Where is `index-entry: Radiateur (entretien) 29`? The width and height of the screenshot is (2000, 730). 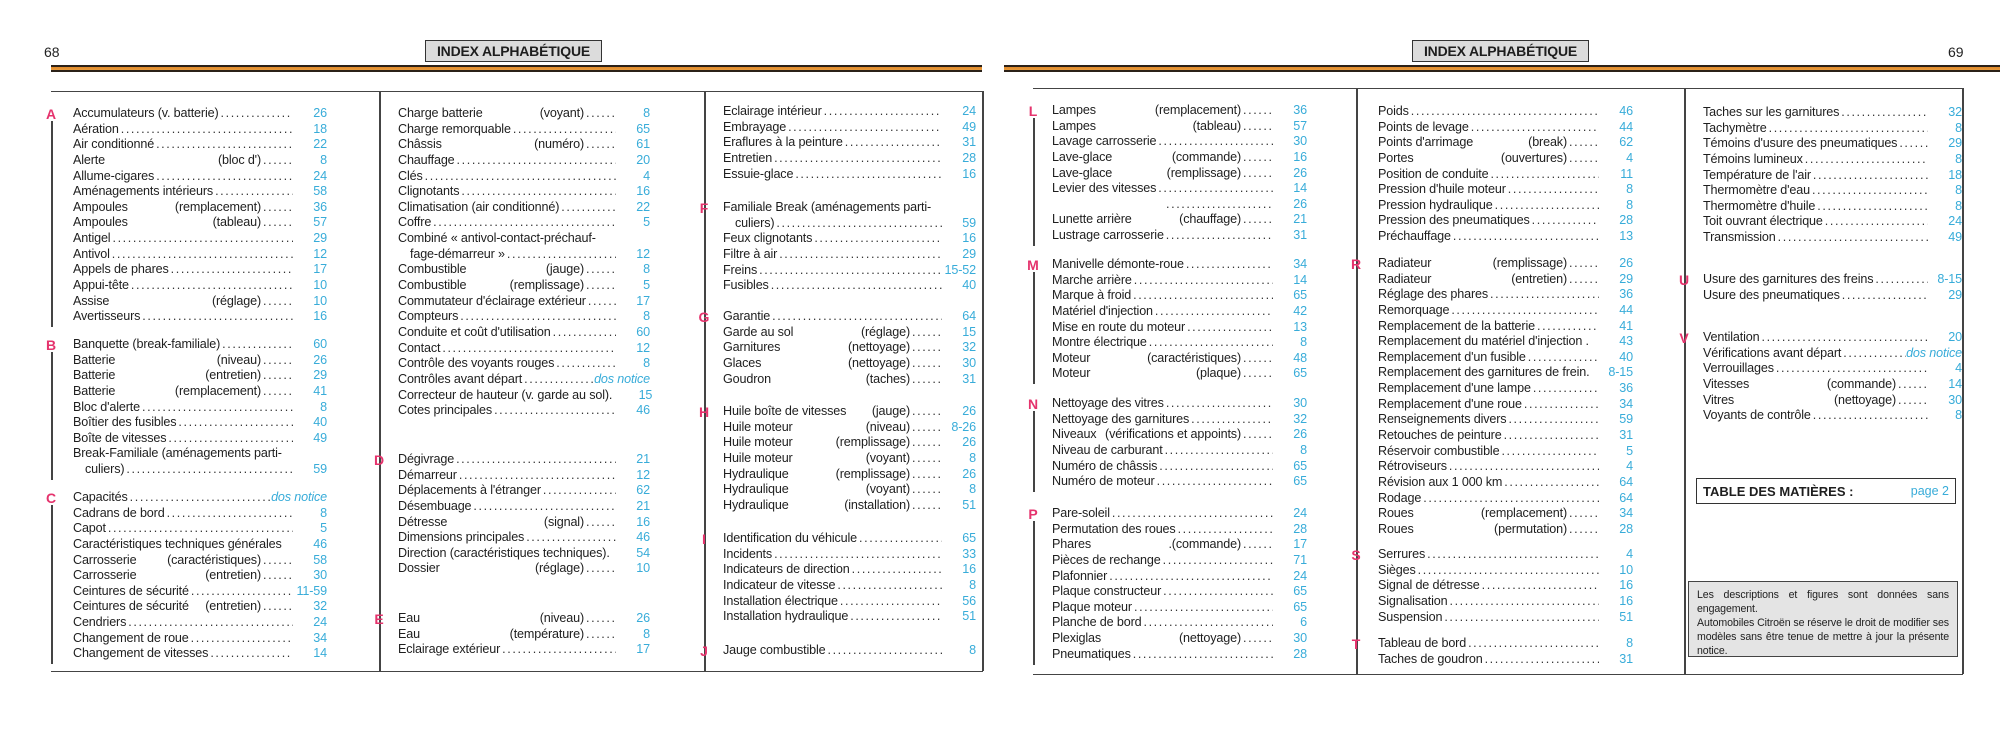 index-entry: Radiateur (entretien) 29 is located at coordinates (1505, 280).